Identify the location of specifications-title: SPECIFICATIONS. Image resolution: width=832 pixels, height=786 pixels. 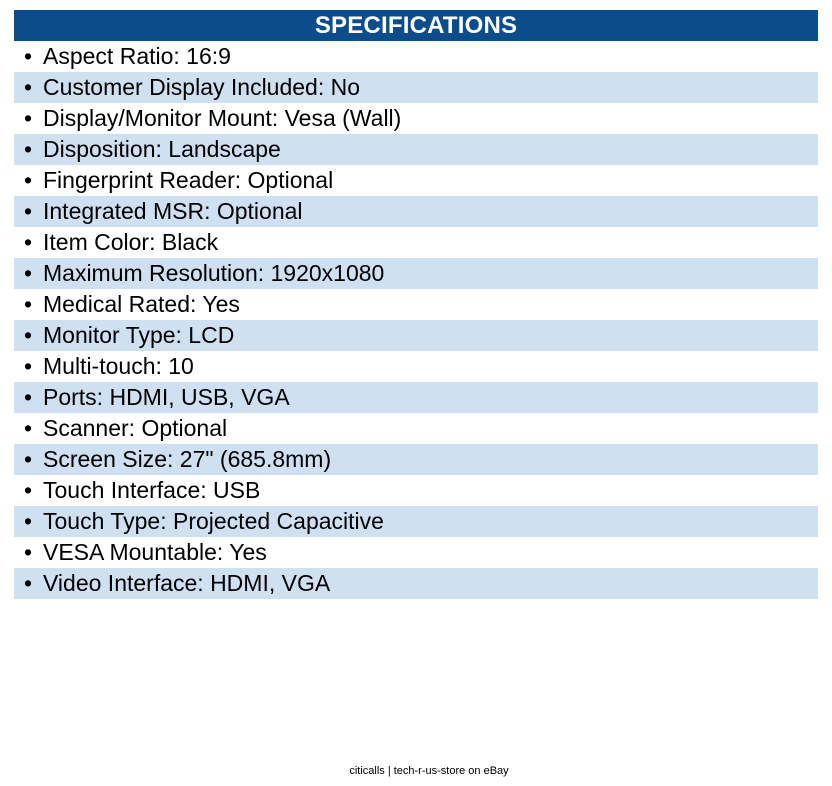
(416, 25).